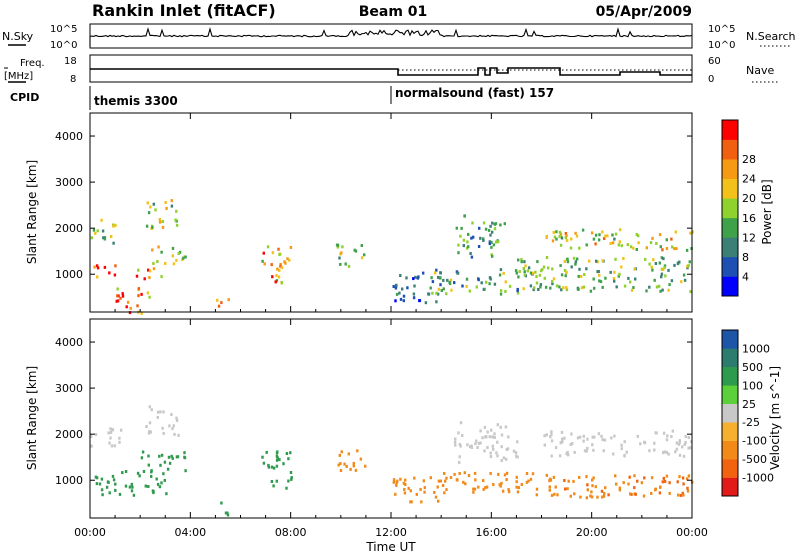 This screenshot has width=800, height=554. What do you see at coordinates (184, 10) in the screenshot?
I see `station-title: Rankin Inlet (fitACF)` at bounding box center [184, 10].